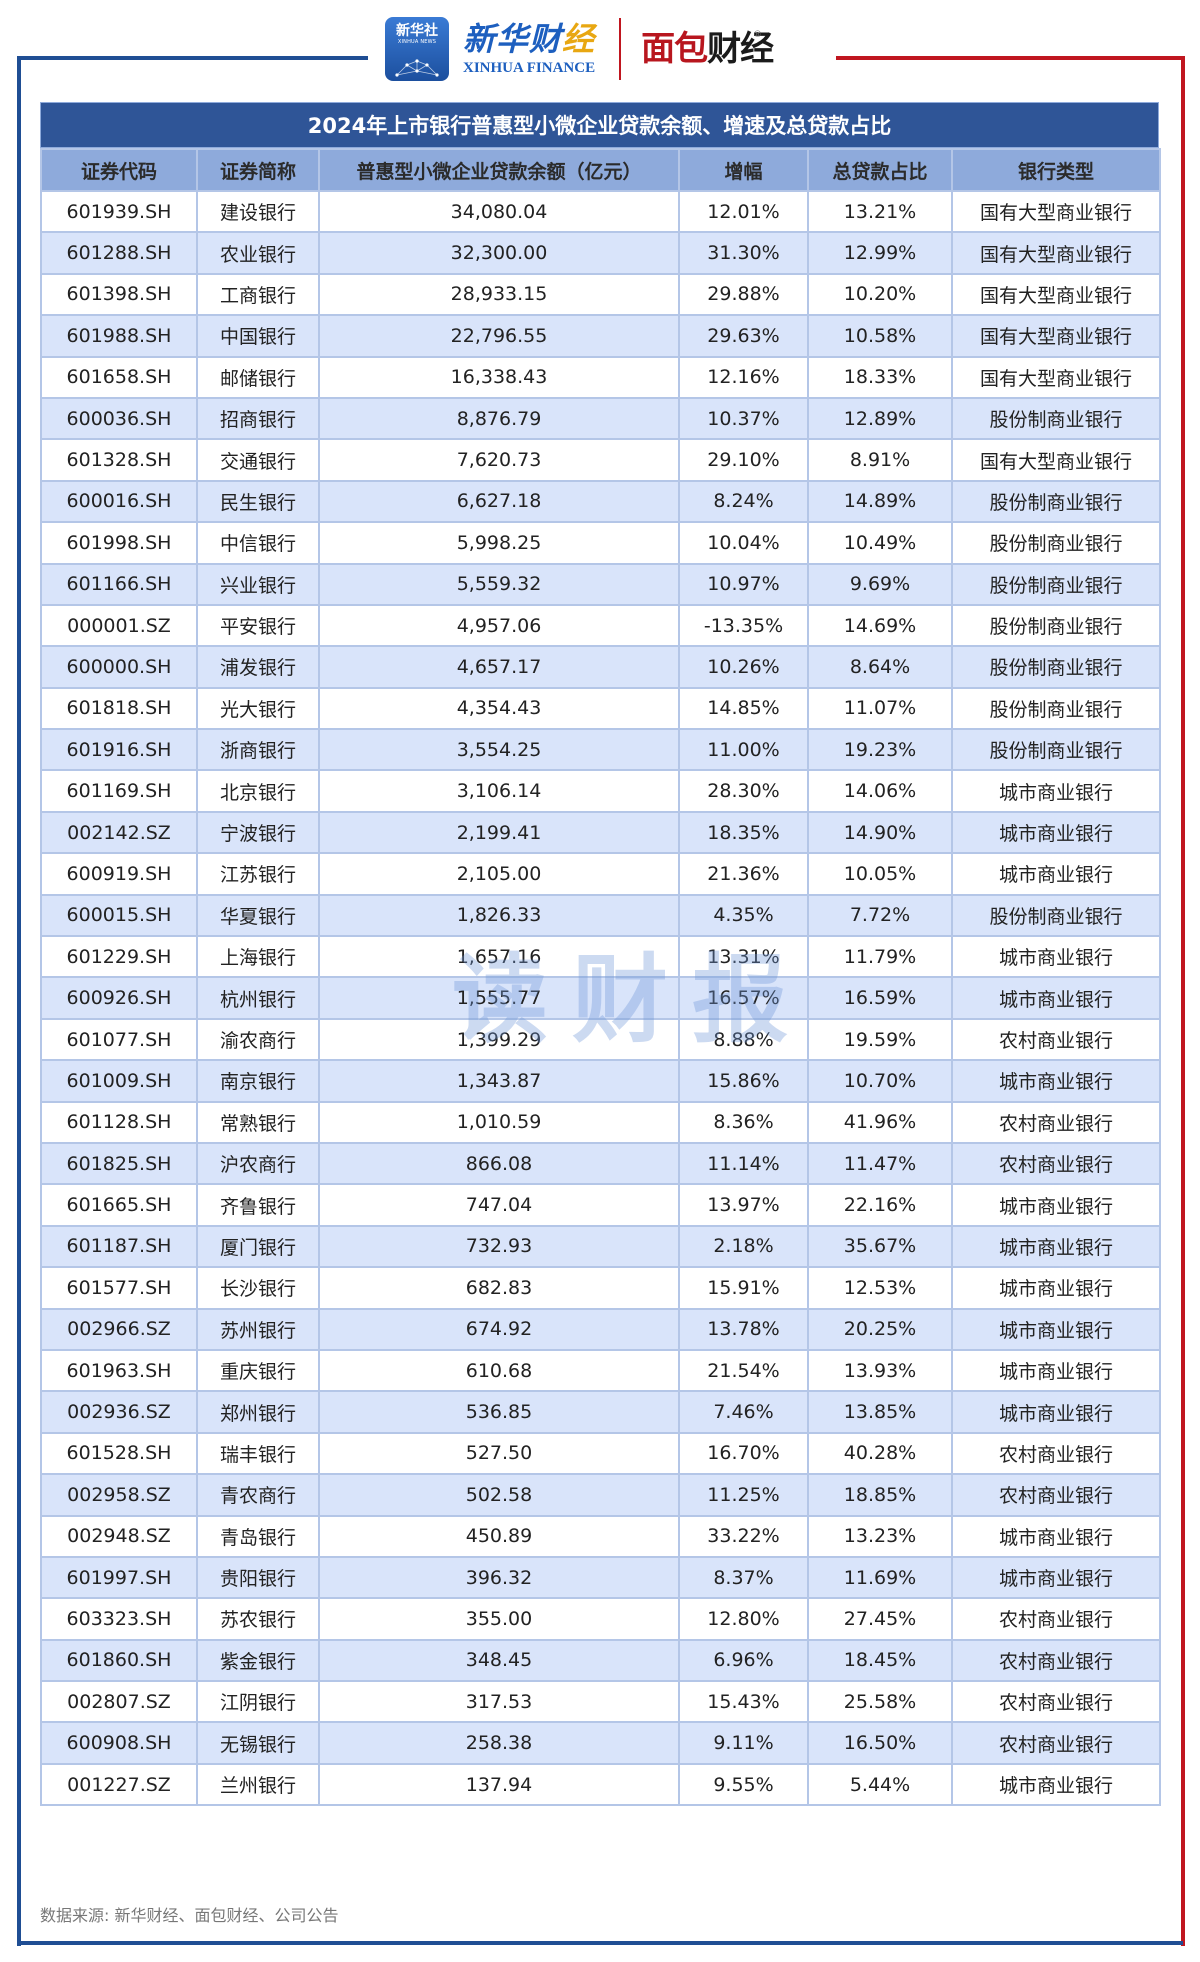 The width and height of the screenshot is (1200, 1962). I want to click on cell-name: 邮储银行, so click(258, 377).